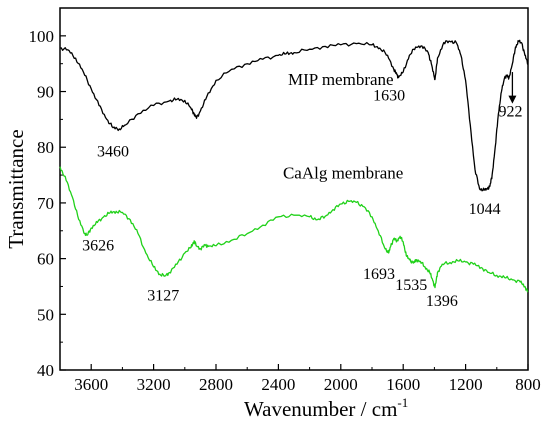  I want to click on peak-label: 1044, so click(485, 209).